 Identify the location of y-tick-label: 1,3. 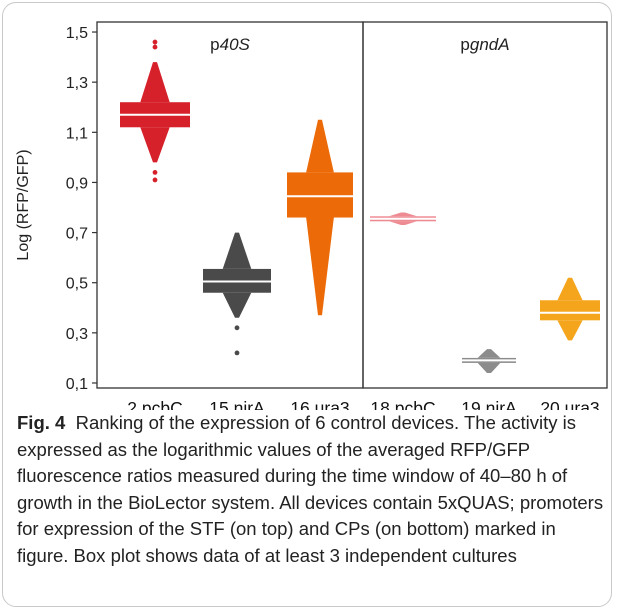
(77, 83).